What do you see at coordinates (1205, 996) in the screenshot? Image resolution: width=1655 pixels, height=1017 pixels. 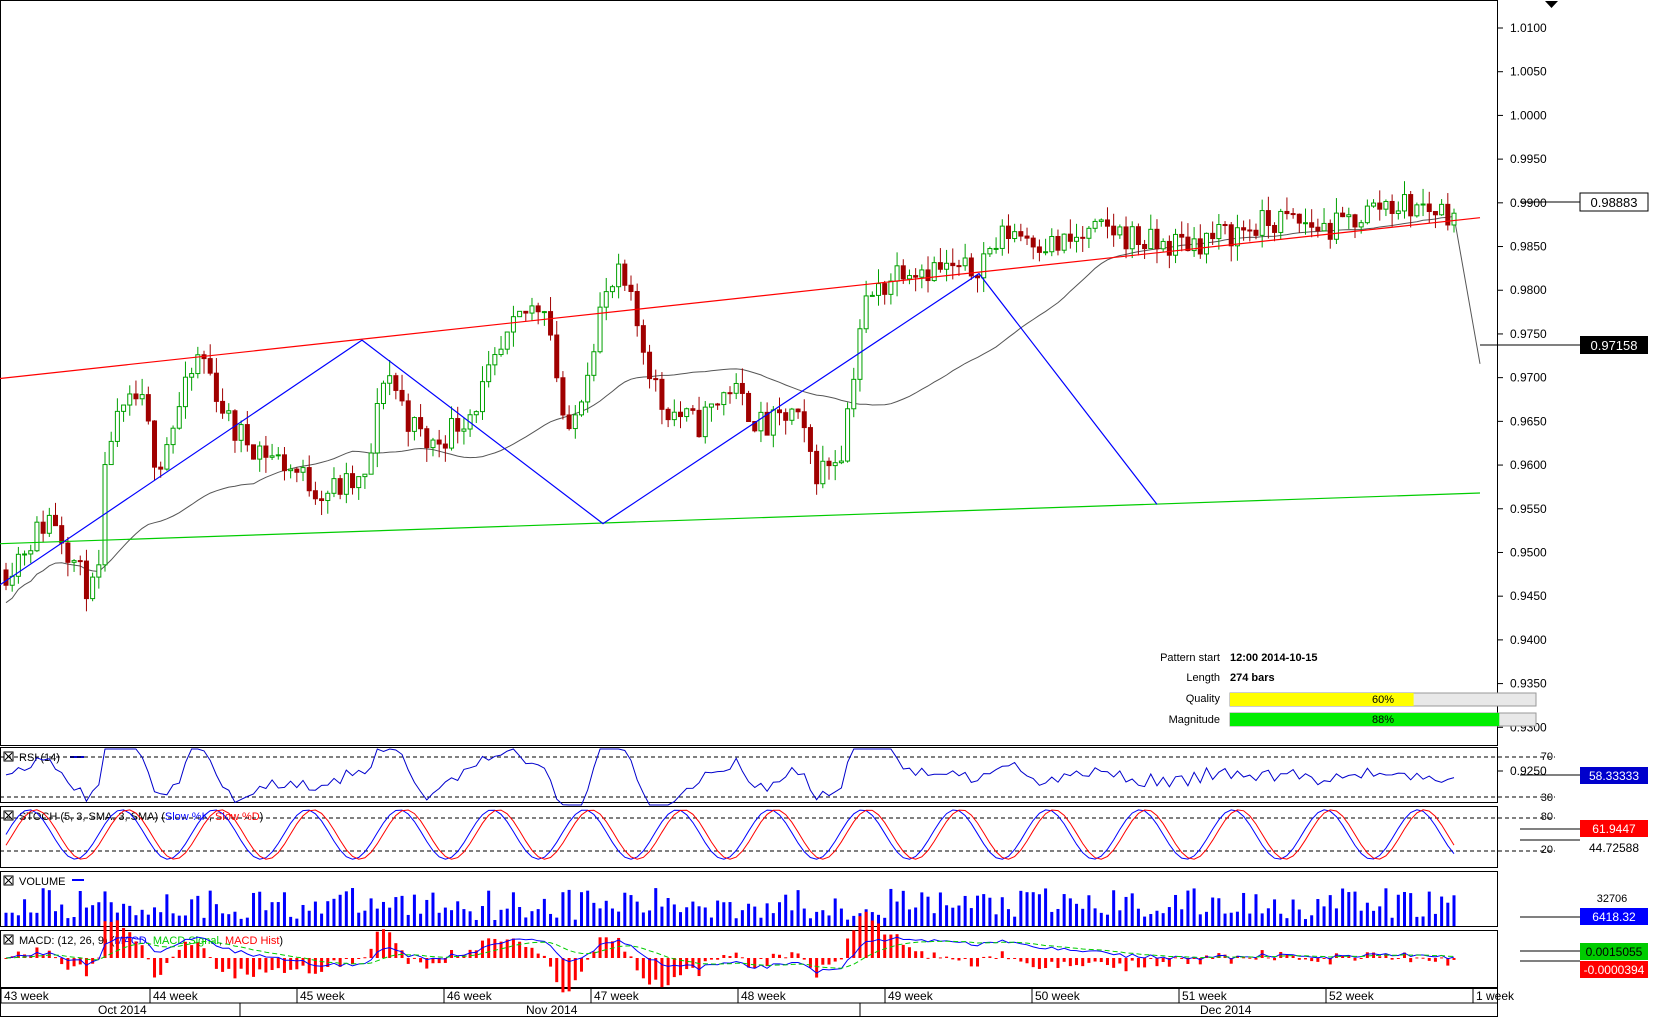 I see `week-tick-label: 51 week` at bounding box center [1205, 996].